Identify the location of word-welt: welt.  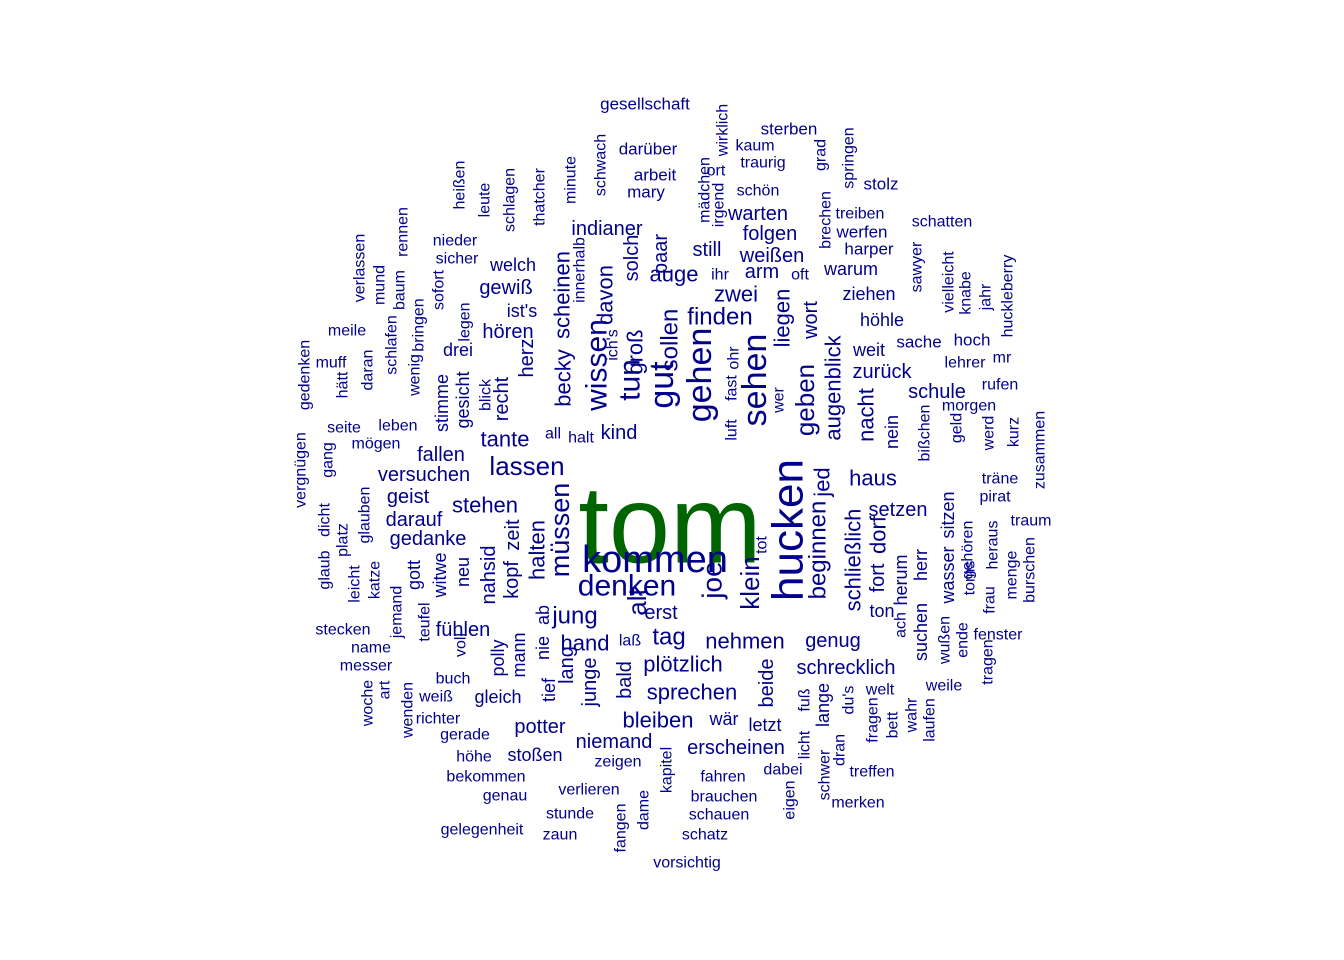
(880, 690).